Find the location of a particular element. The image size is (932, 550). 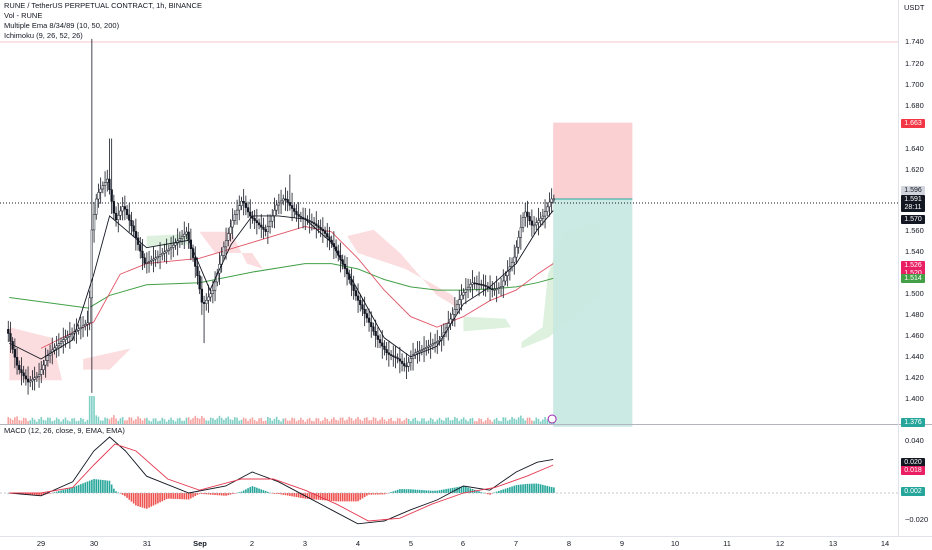

time-tick: 30 is located at coordinates (94, 543).